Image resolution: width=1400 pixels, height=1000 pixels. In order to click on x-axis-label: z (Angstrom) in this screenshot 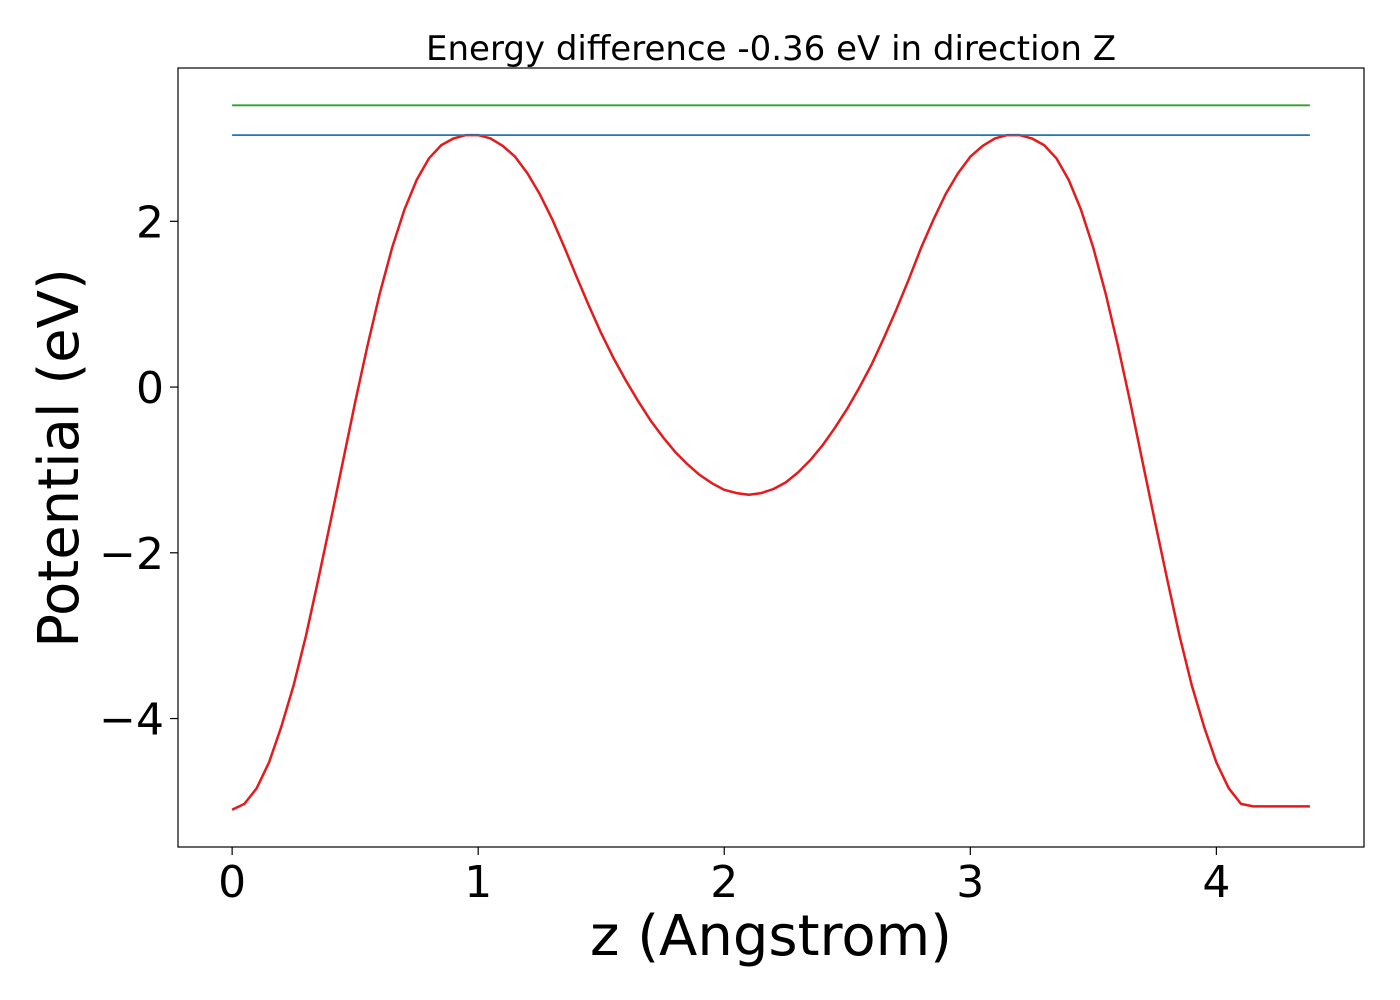, I will do `click(771, 936)`.